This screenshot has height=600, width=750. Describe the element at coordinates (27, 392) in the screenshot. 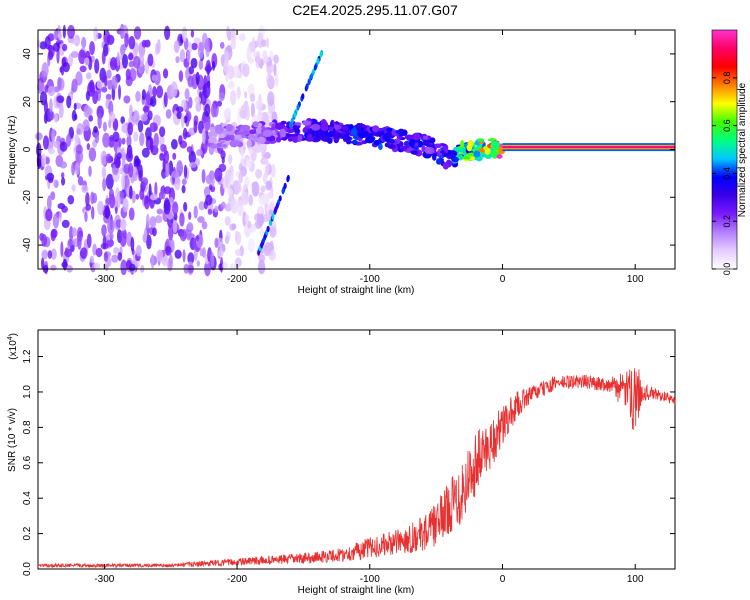

I see `snr-y-tick-label: 1.0` at that location.